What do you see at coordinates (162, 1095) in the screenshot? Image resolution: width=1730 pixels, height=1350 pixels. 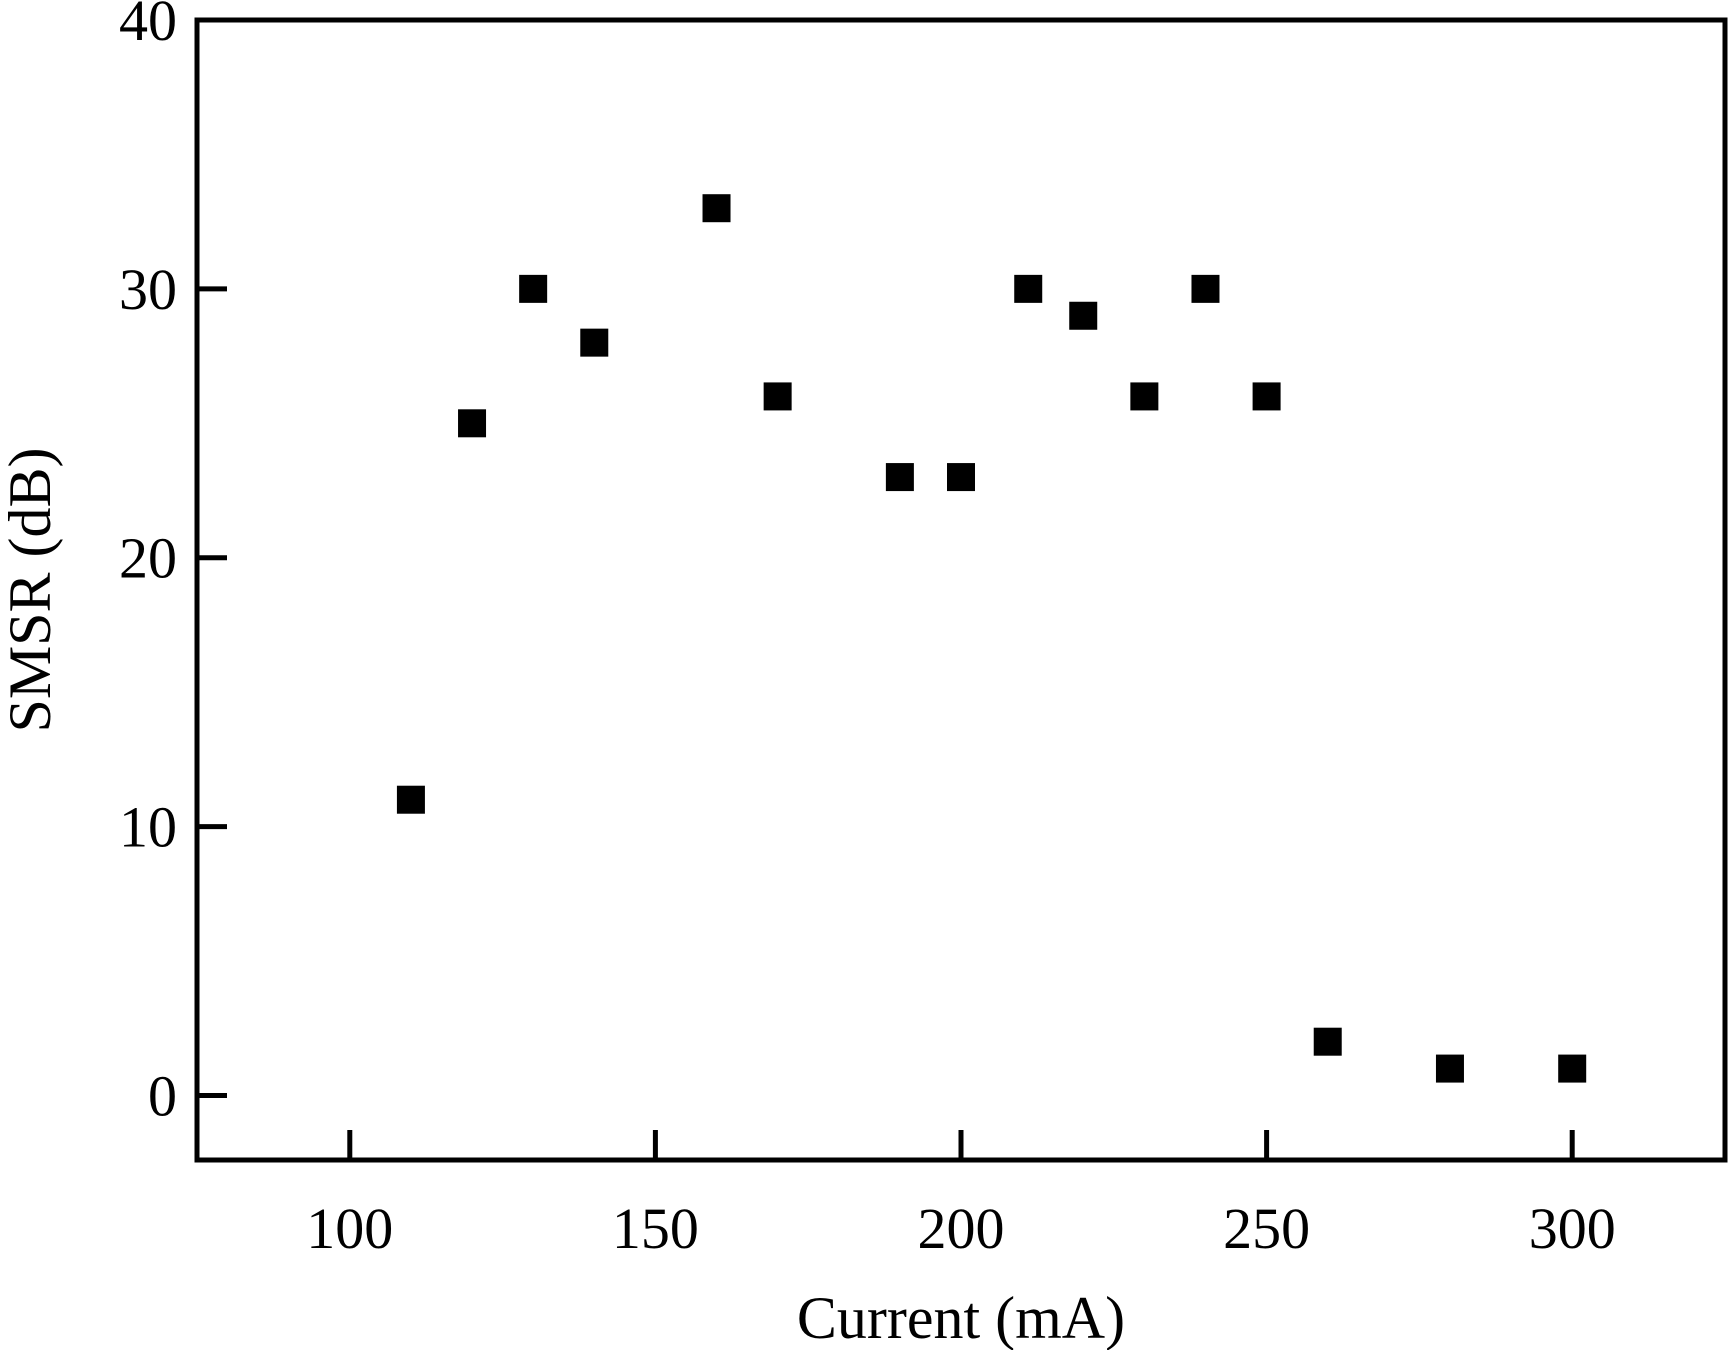 I see `y-tick-label: 0` at bounding box center [162, 1095].